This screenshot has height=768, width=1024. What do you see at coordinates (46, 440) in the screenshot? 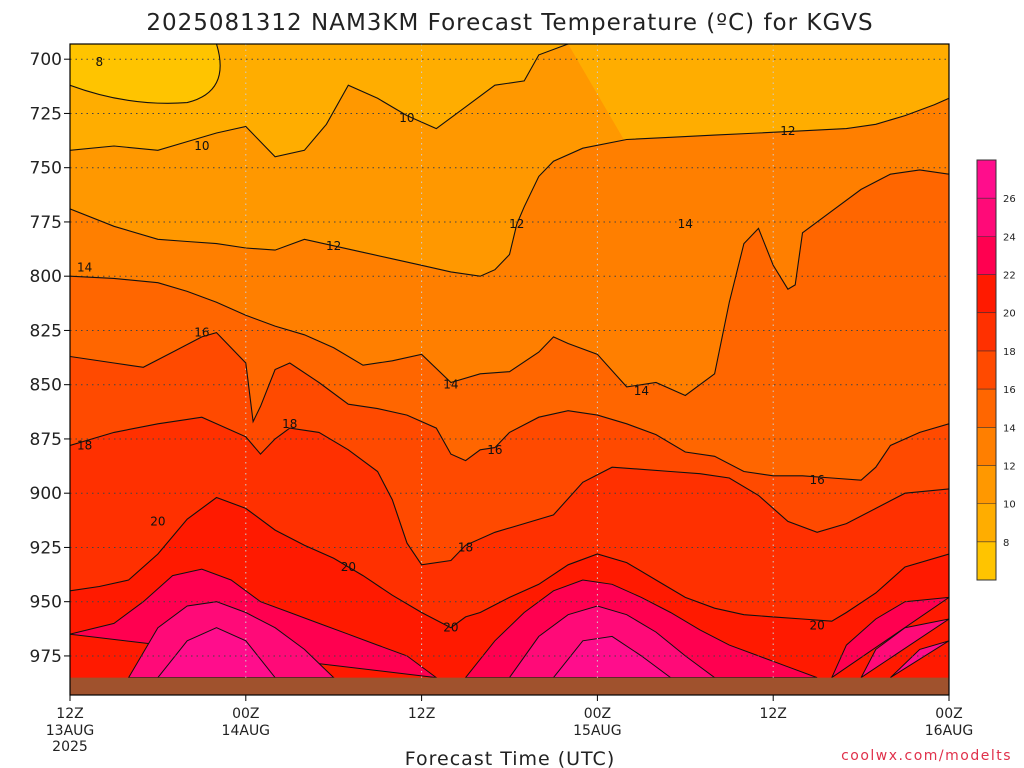
I see `y-tick-label: 875` at bounding box center [46, 440].